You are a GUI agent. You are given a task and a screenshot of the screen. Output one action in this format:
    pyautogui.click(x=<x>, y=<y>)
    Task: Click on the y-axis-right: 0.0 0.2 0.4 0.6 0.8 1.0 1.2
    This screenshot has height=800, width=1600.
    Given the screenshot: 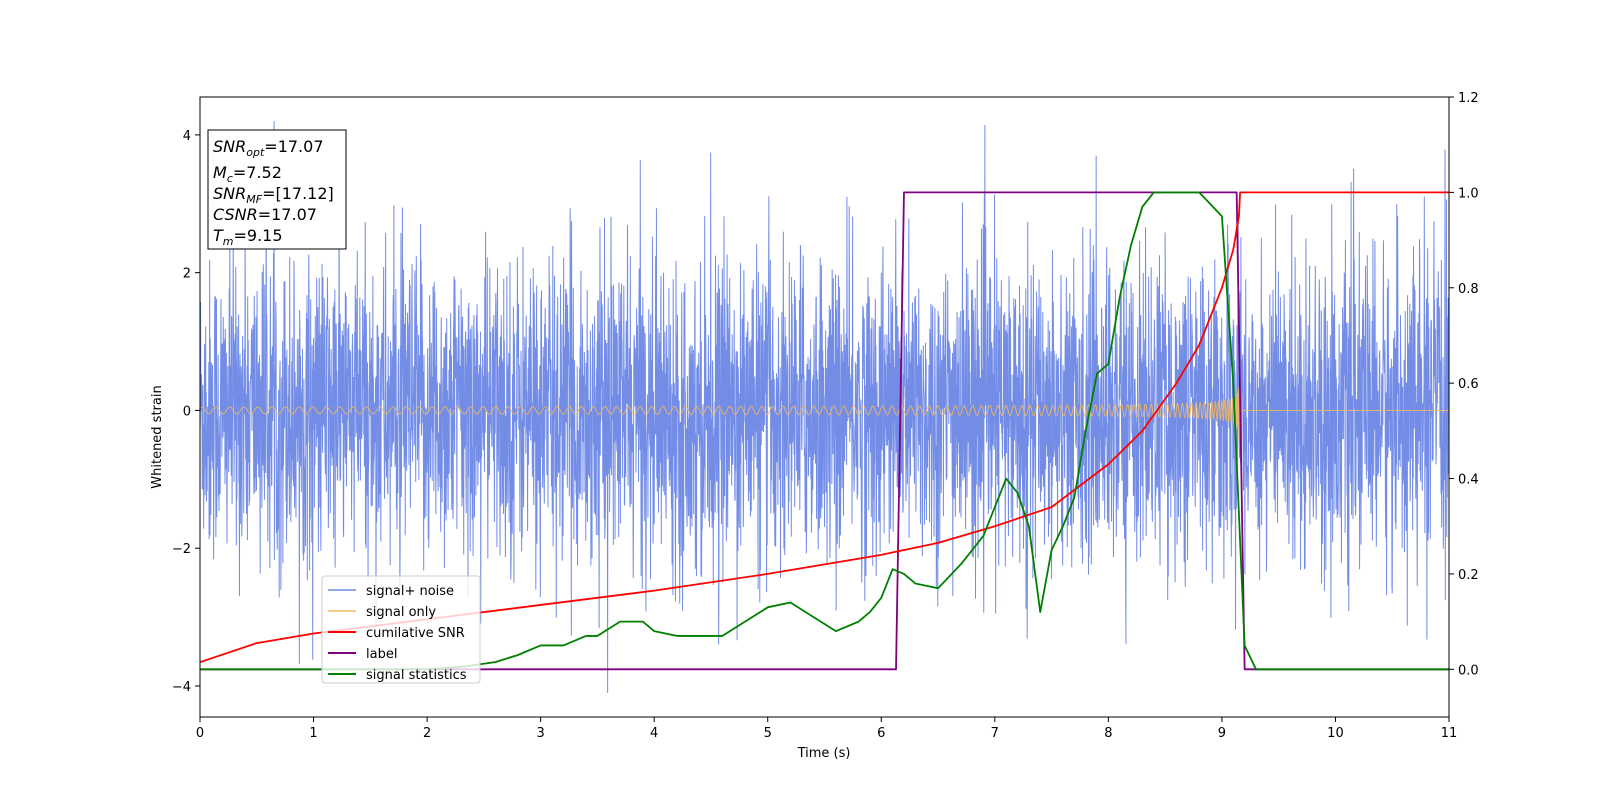 What is the action you would take?
    pyautogui.click(x=1464, y=384)
    